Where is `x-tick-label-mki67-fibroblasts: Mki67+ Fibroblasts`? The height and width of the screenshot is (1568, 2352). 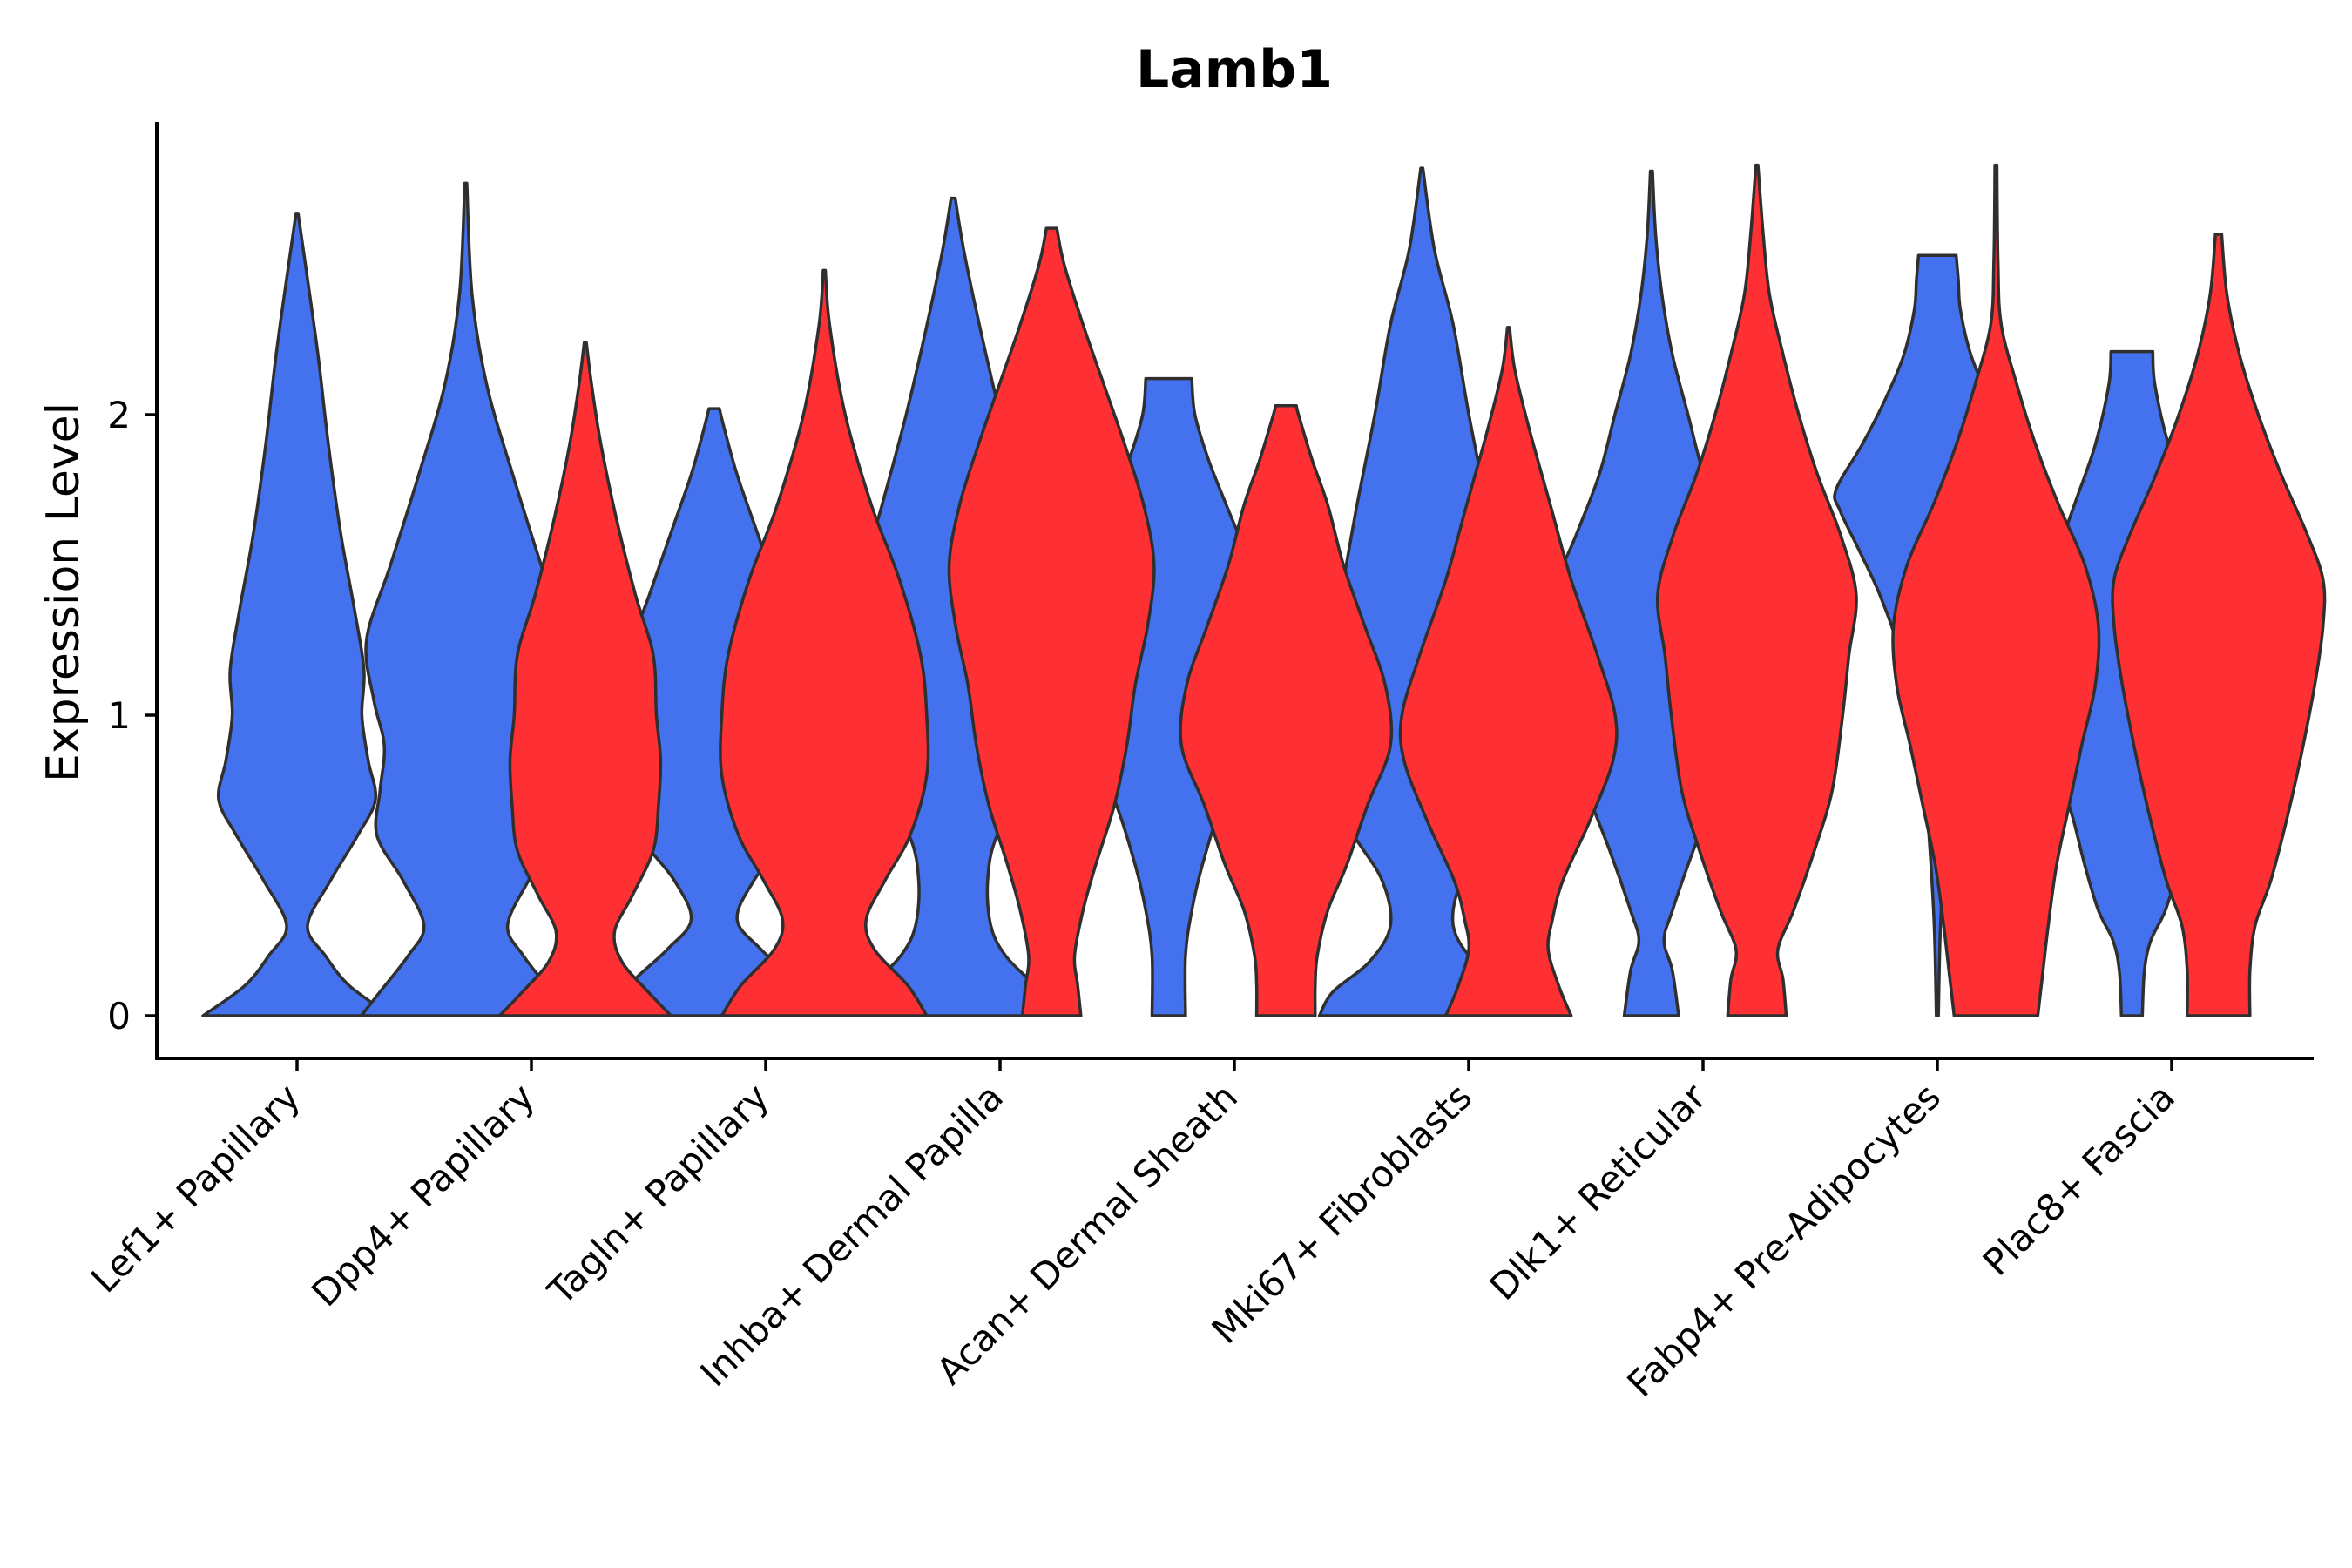
x-tick-label-mki67-fibroblasts: Mki67+ Fibroblasts is located at coordinates (1342, 1213).